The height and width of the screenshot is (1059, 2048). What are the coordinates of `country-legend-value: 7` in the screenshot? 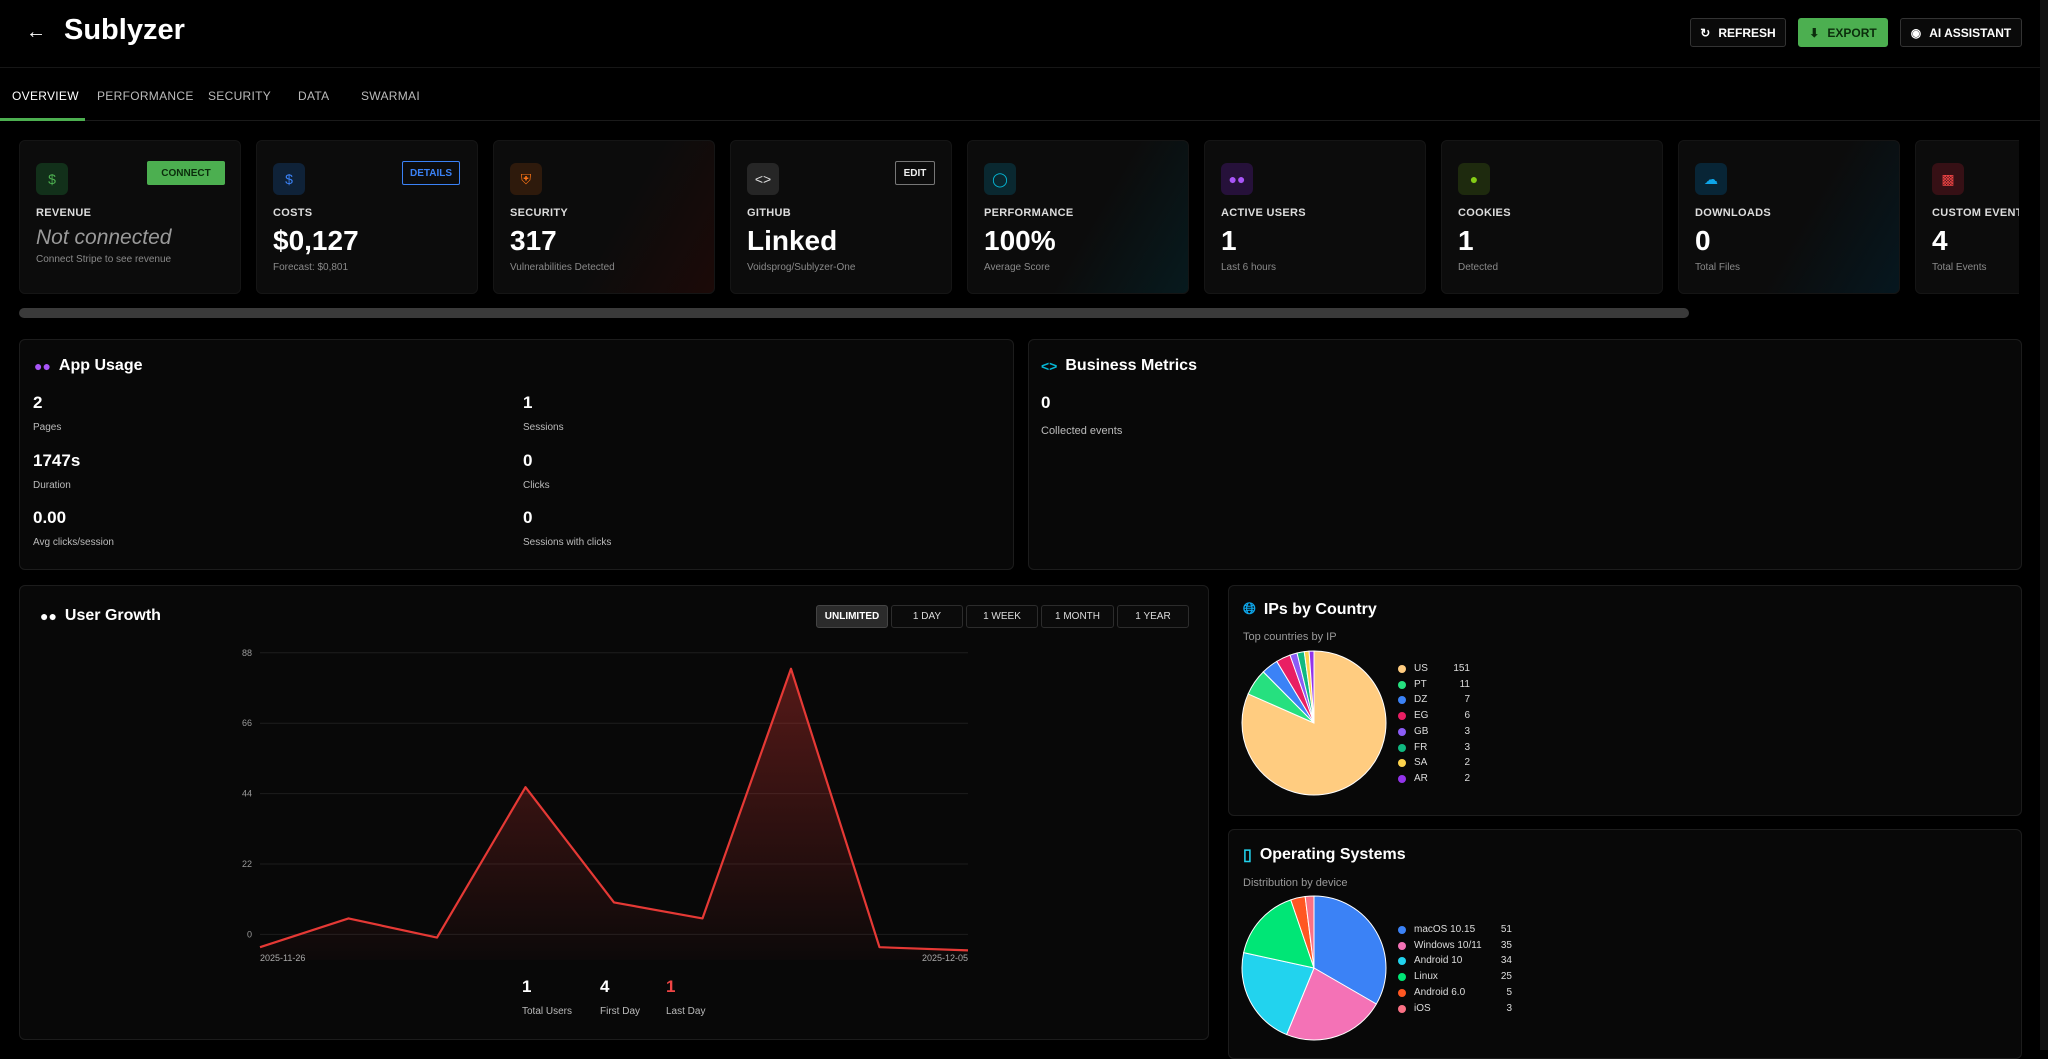 It's located at (1467, 700).